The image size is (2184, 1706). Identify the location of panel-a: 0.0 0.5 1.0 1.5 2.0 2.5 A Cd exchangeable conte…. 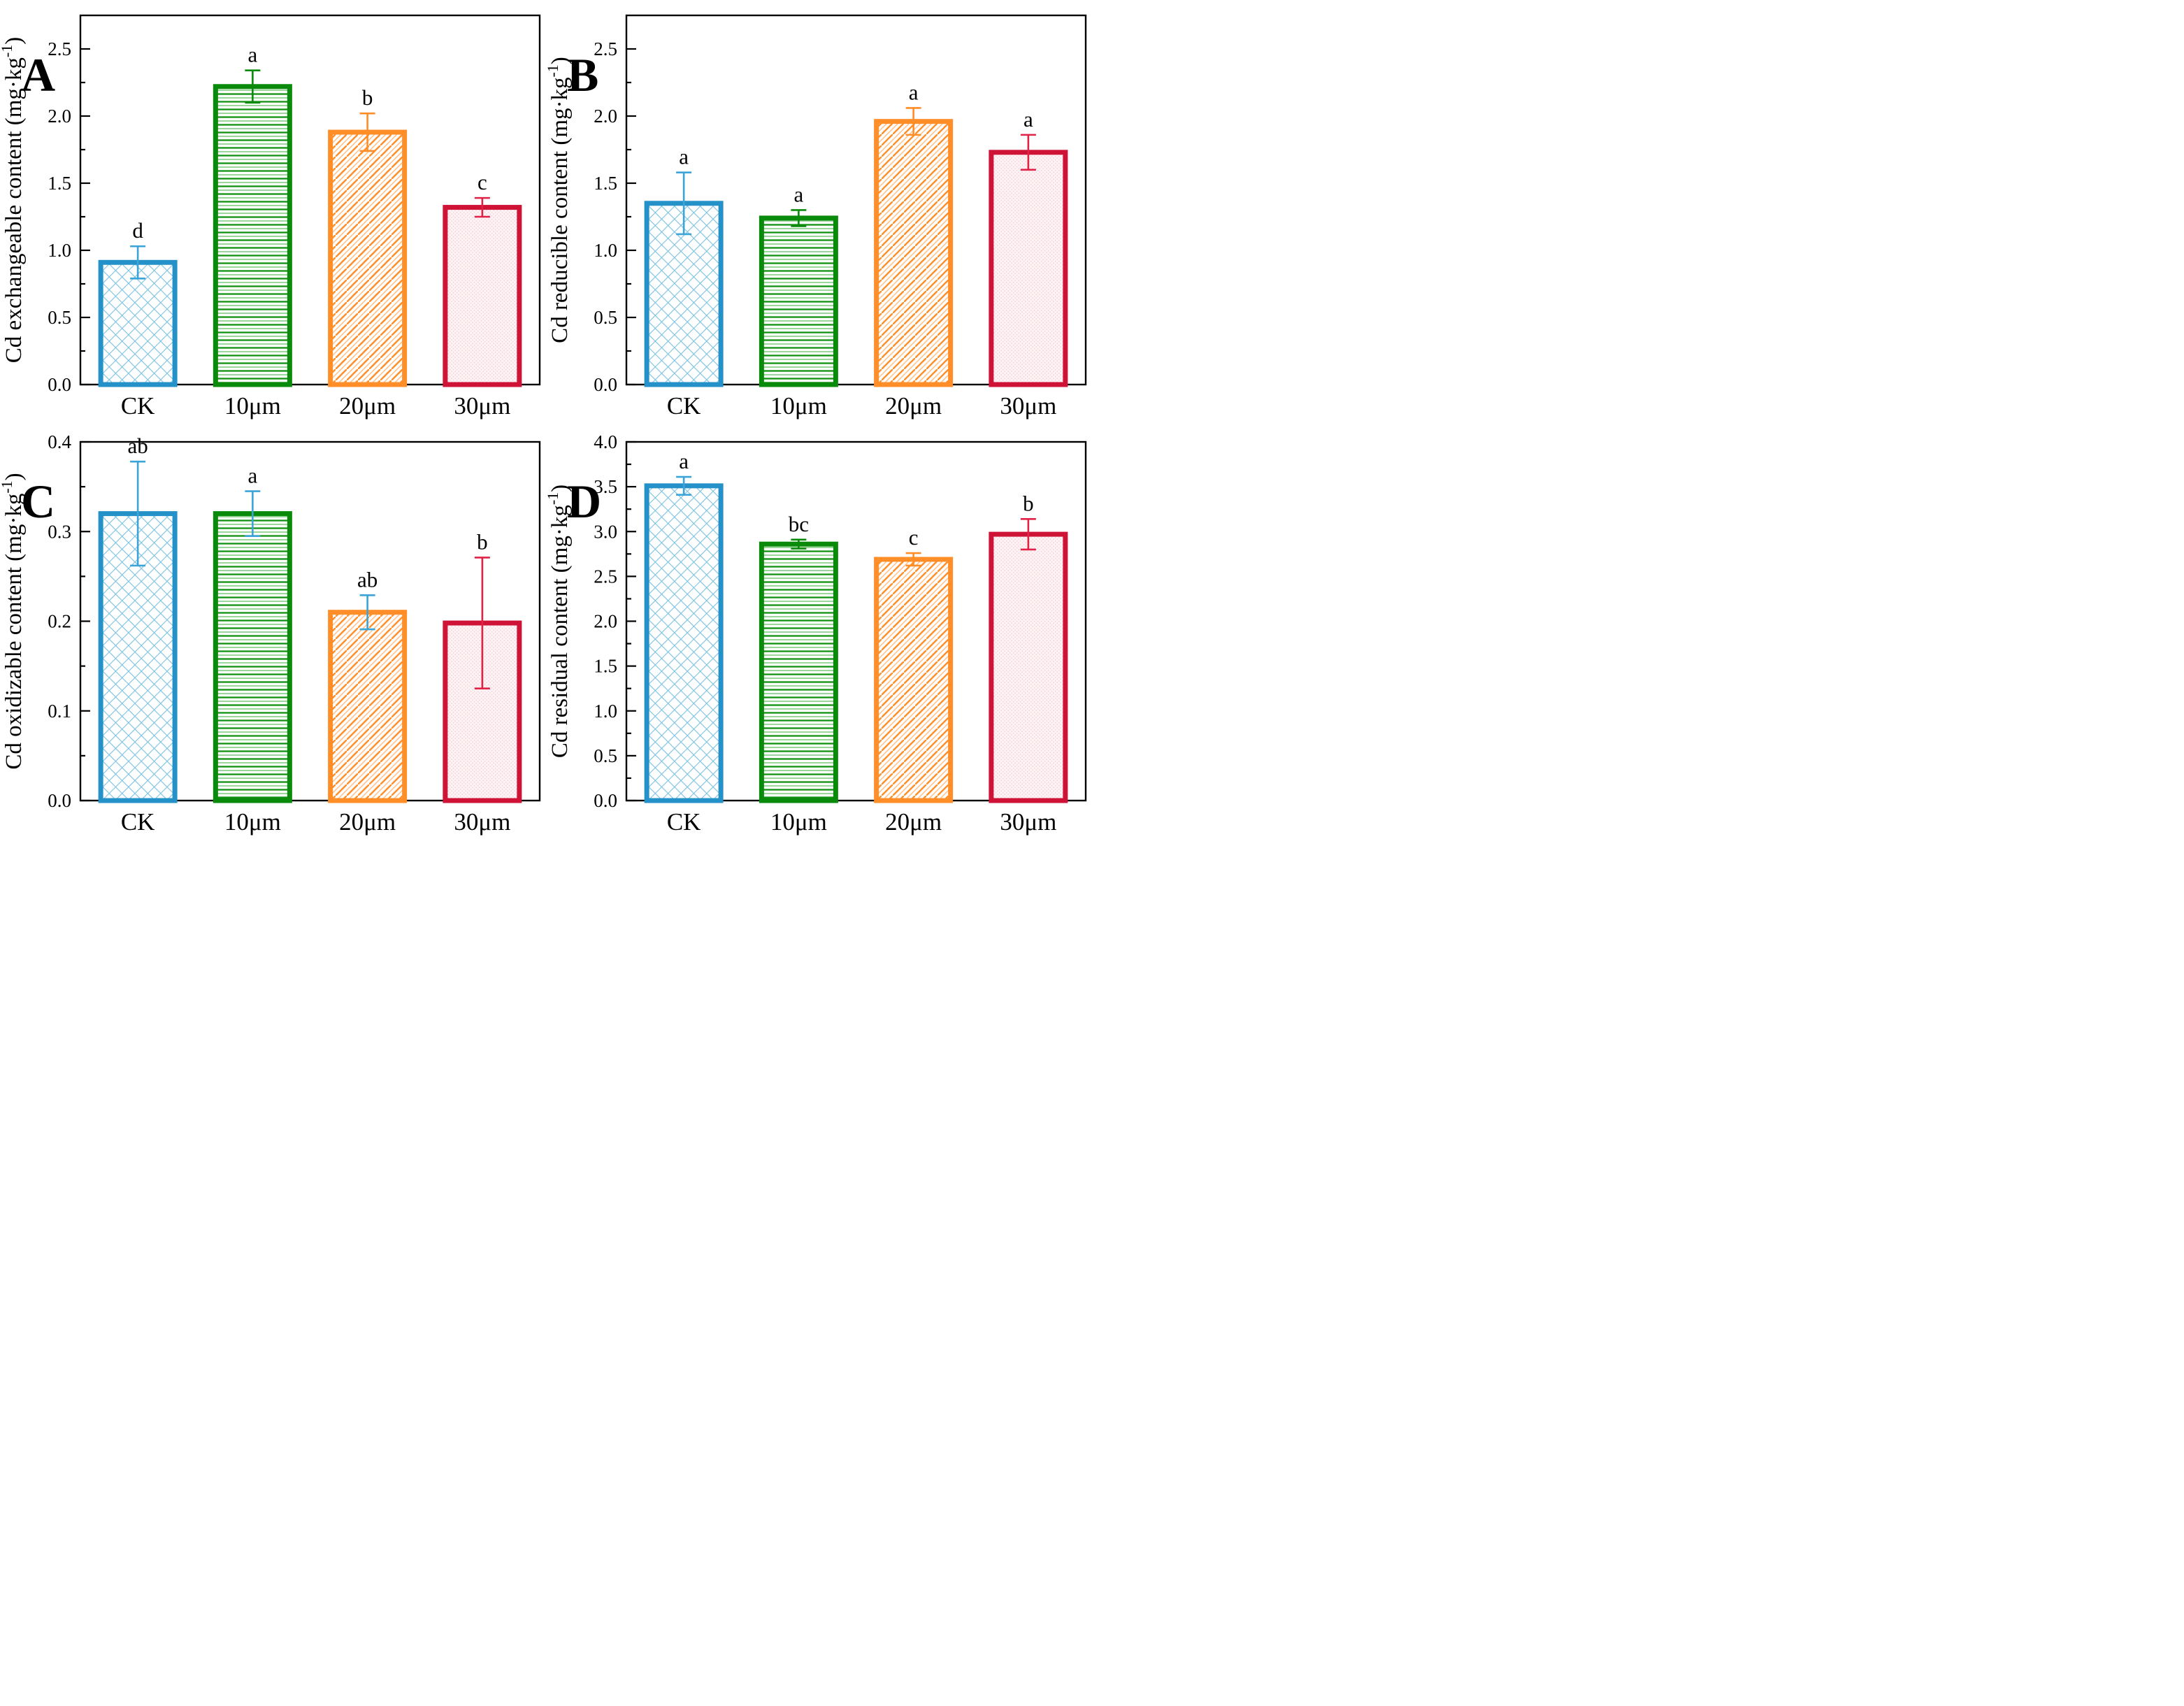
(273, 213).